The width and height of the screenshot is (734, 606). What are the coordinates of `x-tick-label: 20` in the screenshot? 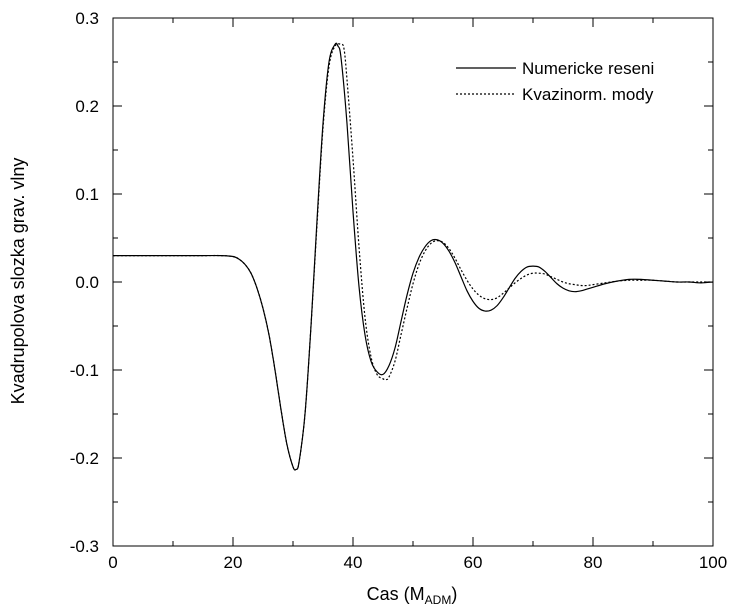 It's located at (233, 562).